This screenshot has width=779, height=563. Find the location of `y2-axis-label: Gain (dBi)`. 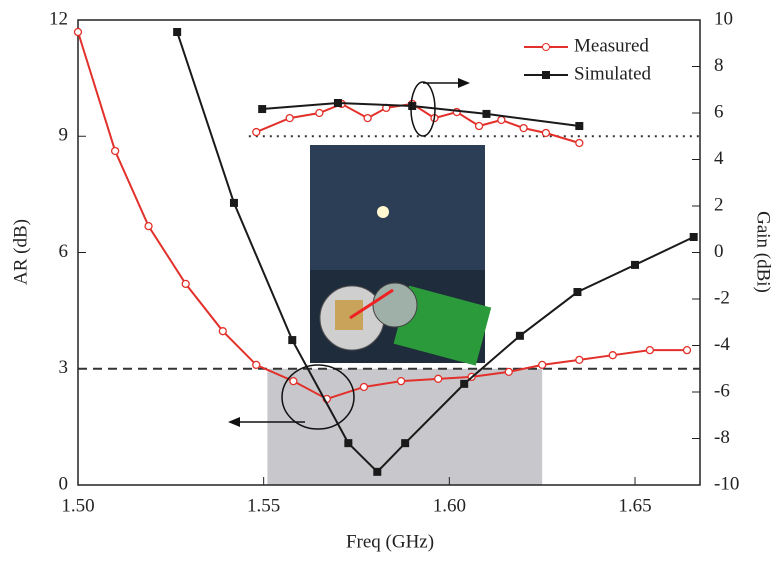

y2-axis-label: Gain (dBi) is located at coordinates (763, 252).